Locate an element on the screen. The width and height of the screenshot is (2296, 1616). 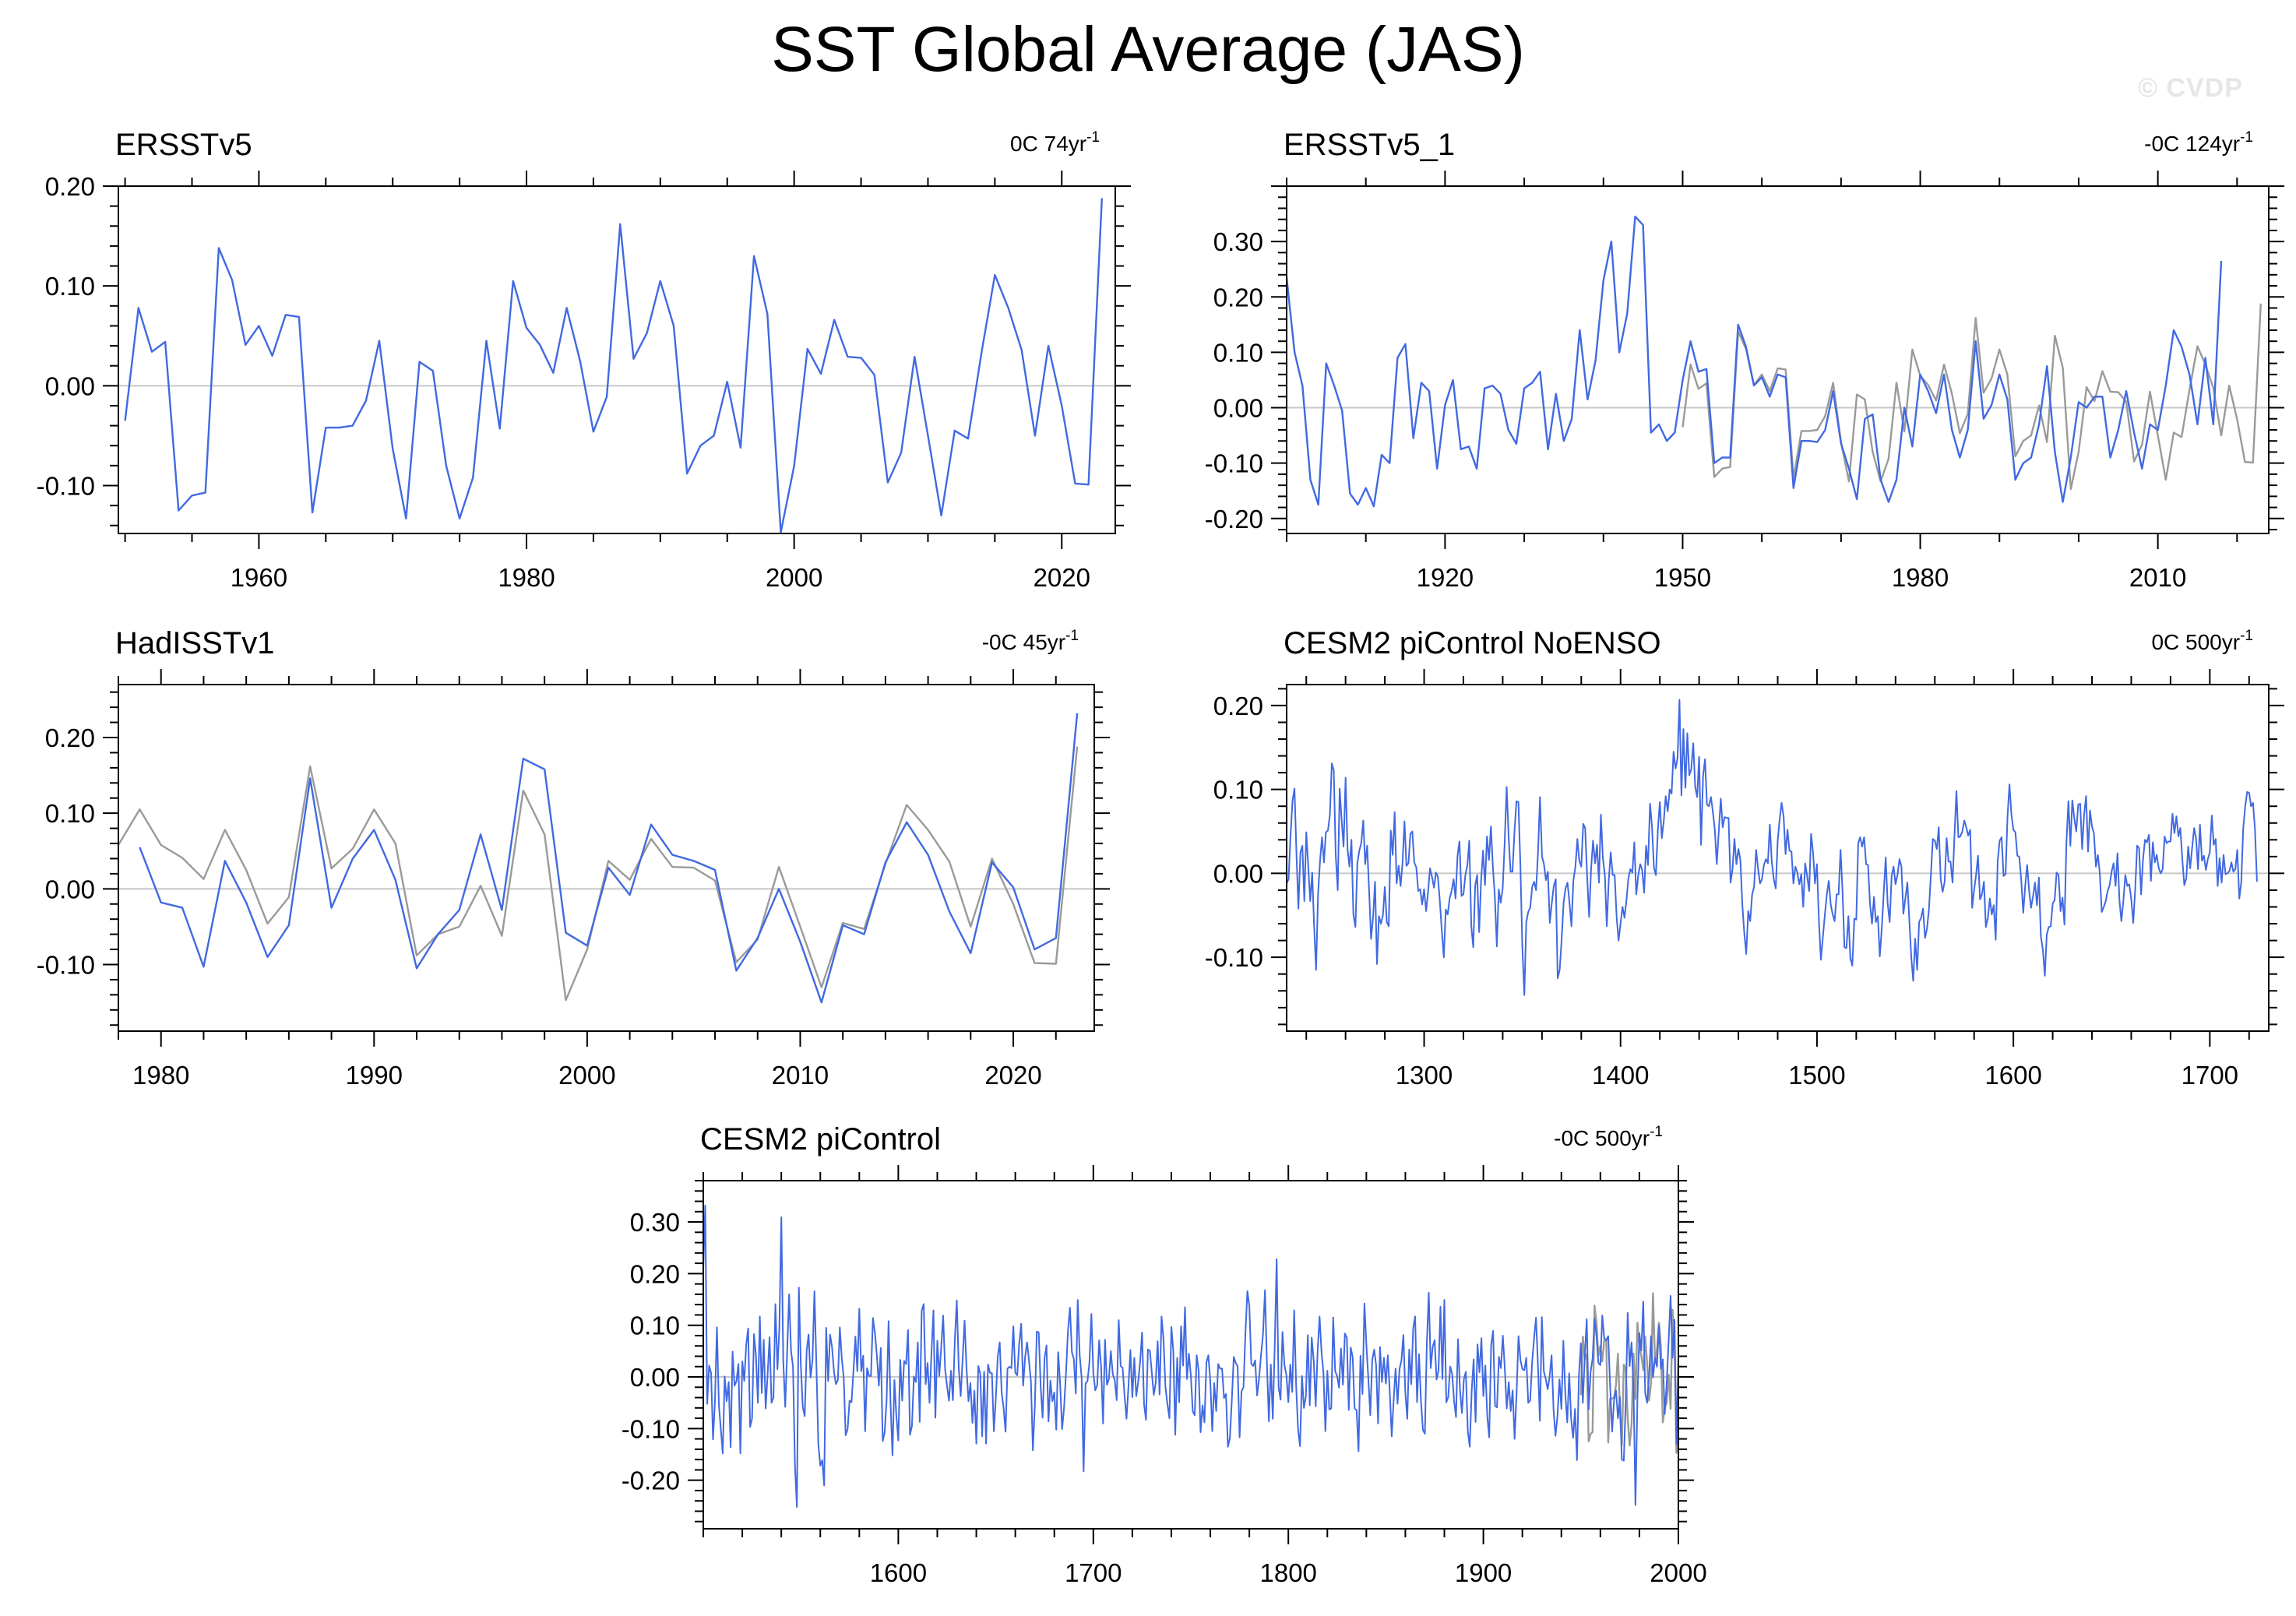
page-title: SST Global Average (JAS) is located at coordinates (1148, 50).